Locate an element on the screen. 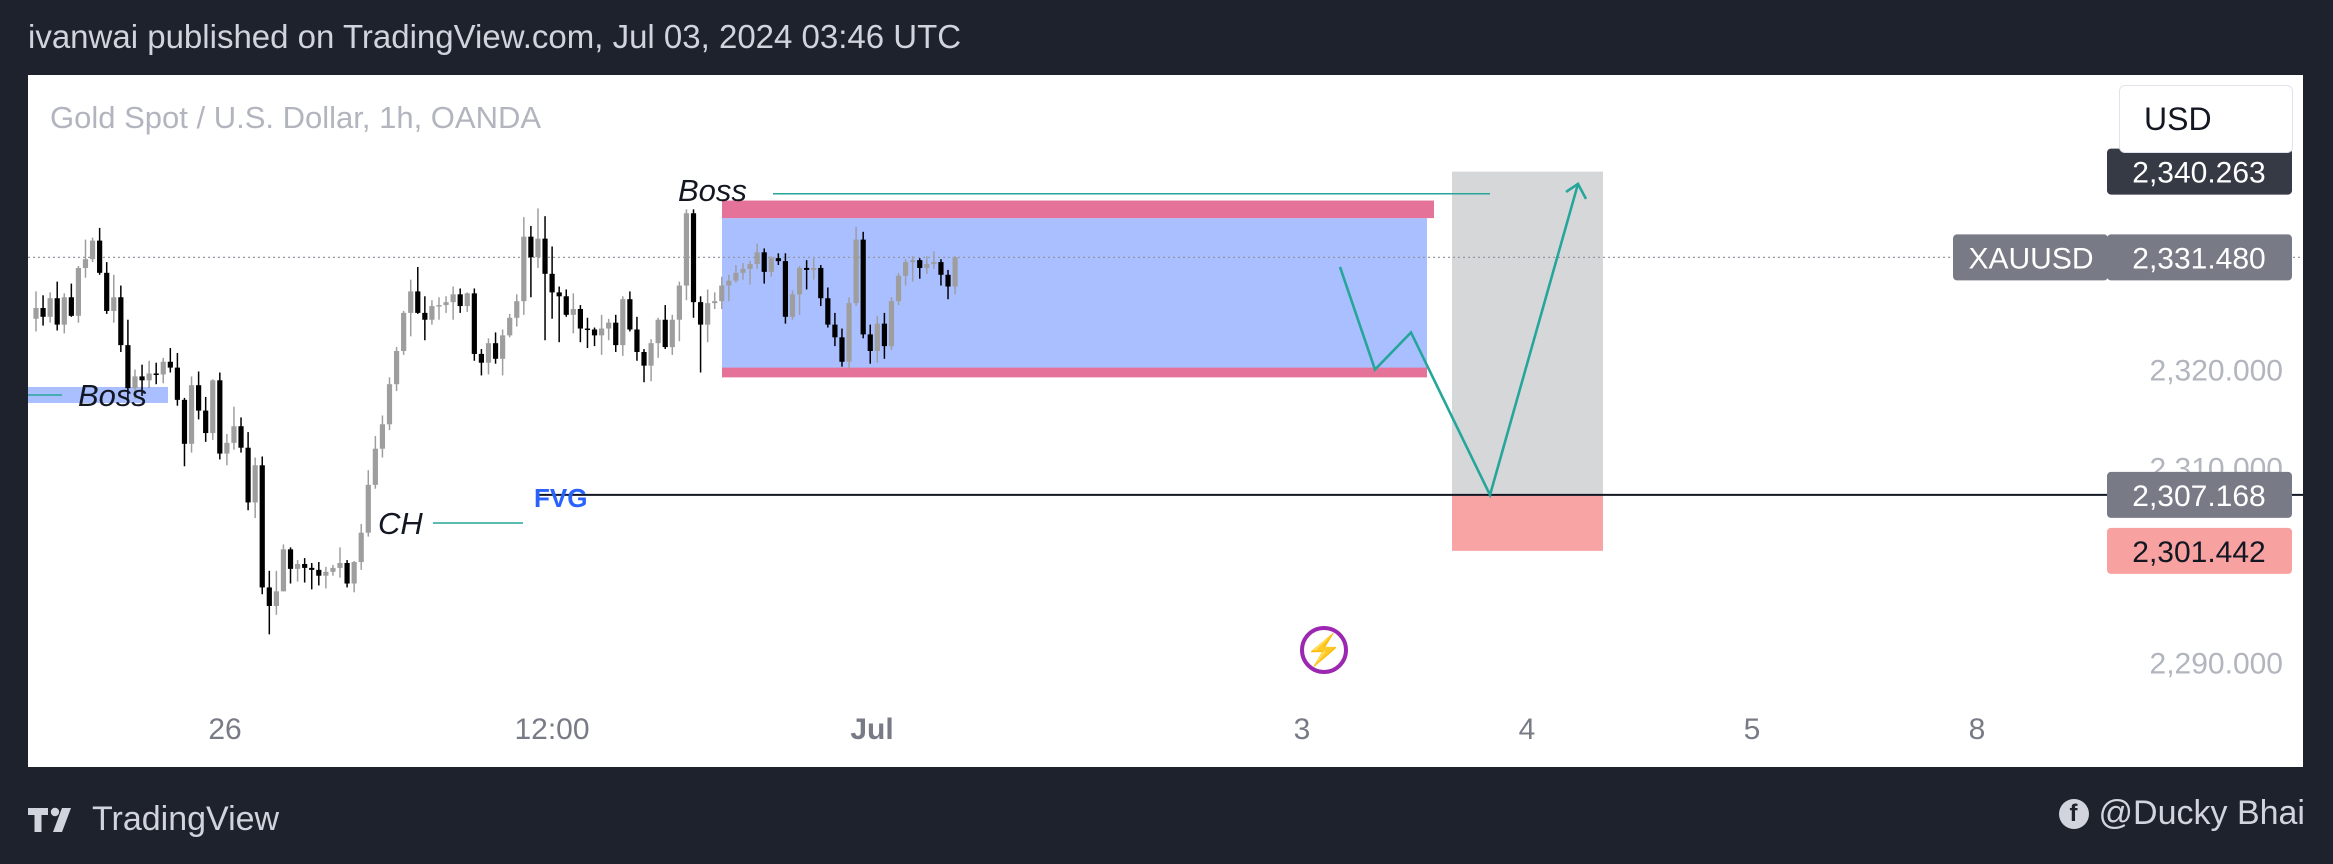 The height and width of the screenshot is (864, 2333). currency-selector: USD is located at coordinates (2206, 119).